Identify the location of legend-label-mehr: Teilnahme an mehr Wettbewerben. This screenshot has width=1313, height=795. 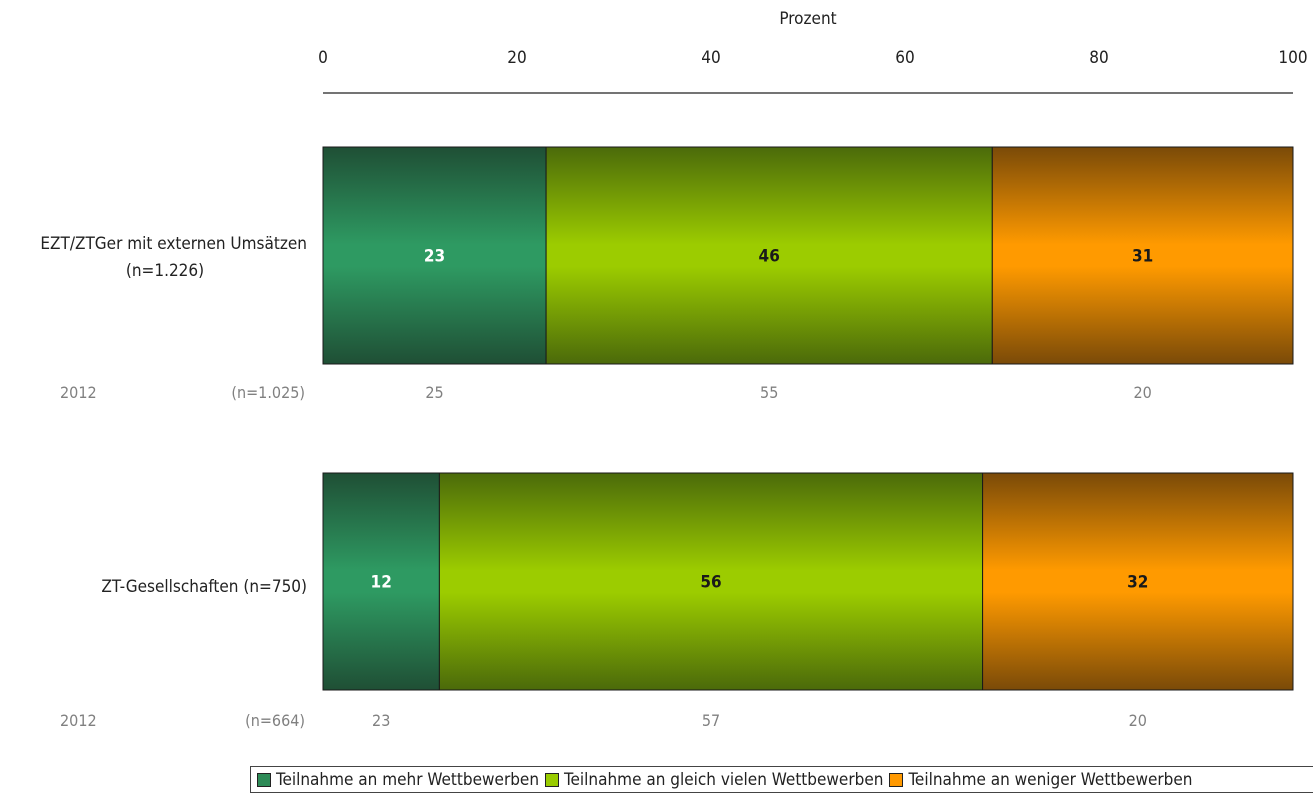
(408, 779).